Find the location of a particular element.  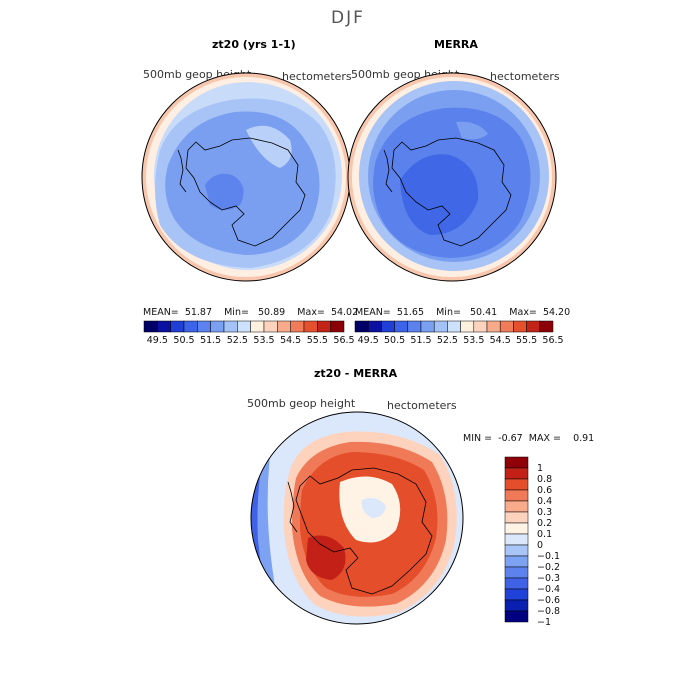

colorbar-1-tick-label: 51.5 is located at coordinates (210, 340).